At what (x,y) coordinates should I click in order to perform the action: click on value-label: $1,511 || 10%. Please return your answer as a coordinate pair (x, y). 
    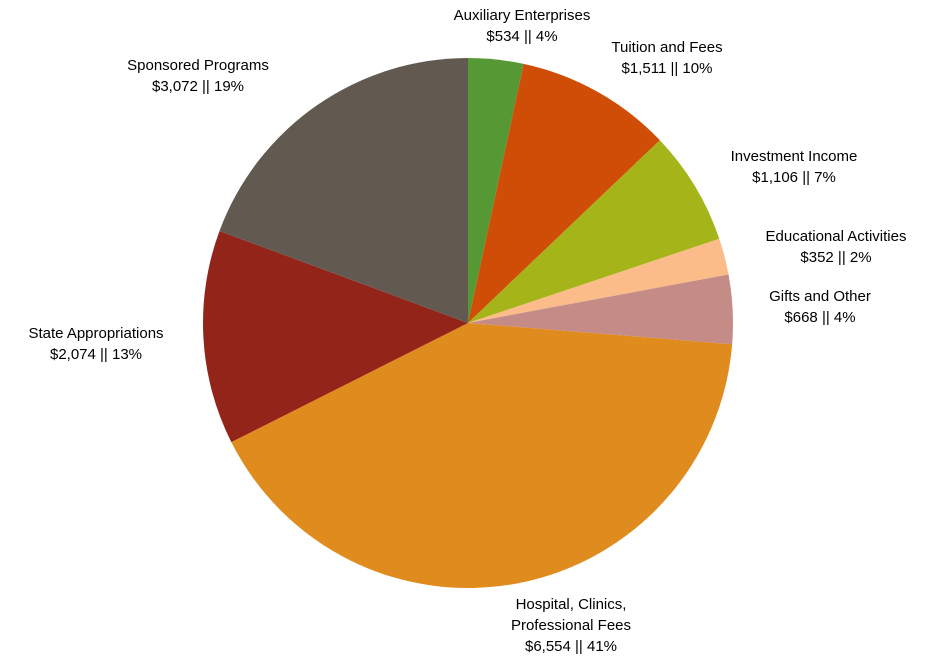
    Looking at the image, I should click on (667, 68).